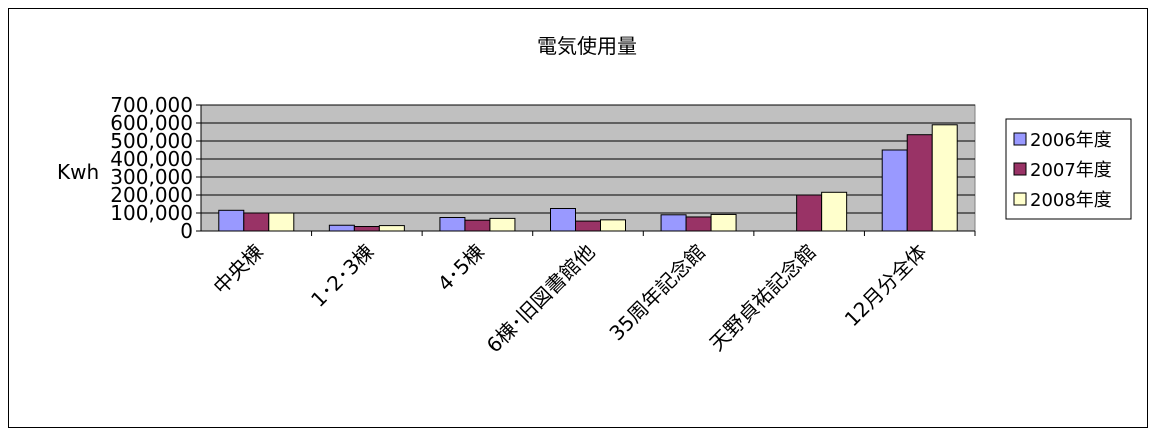  I want to click on y-tick-label: 300,000, so click(151, 177).